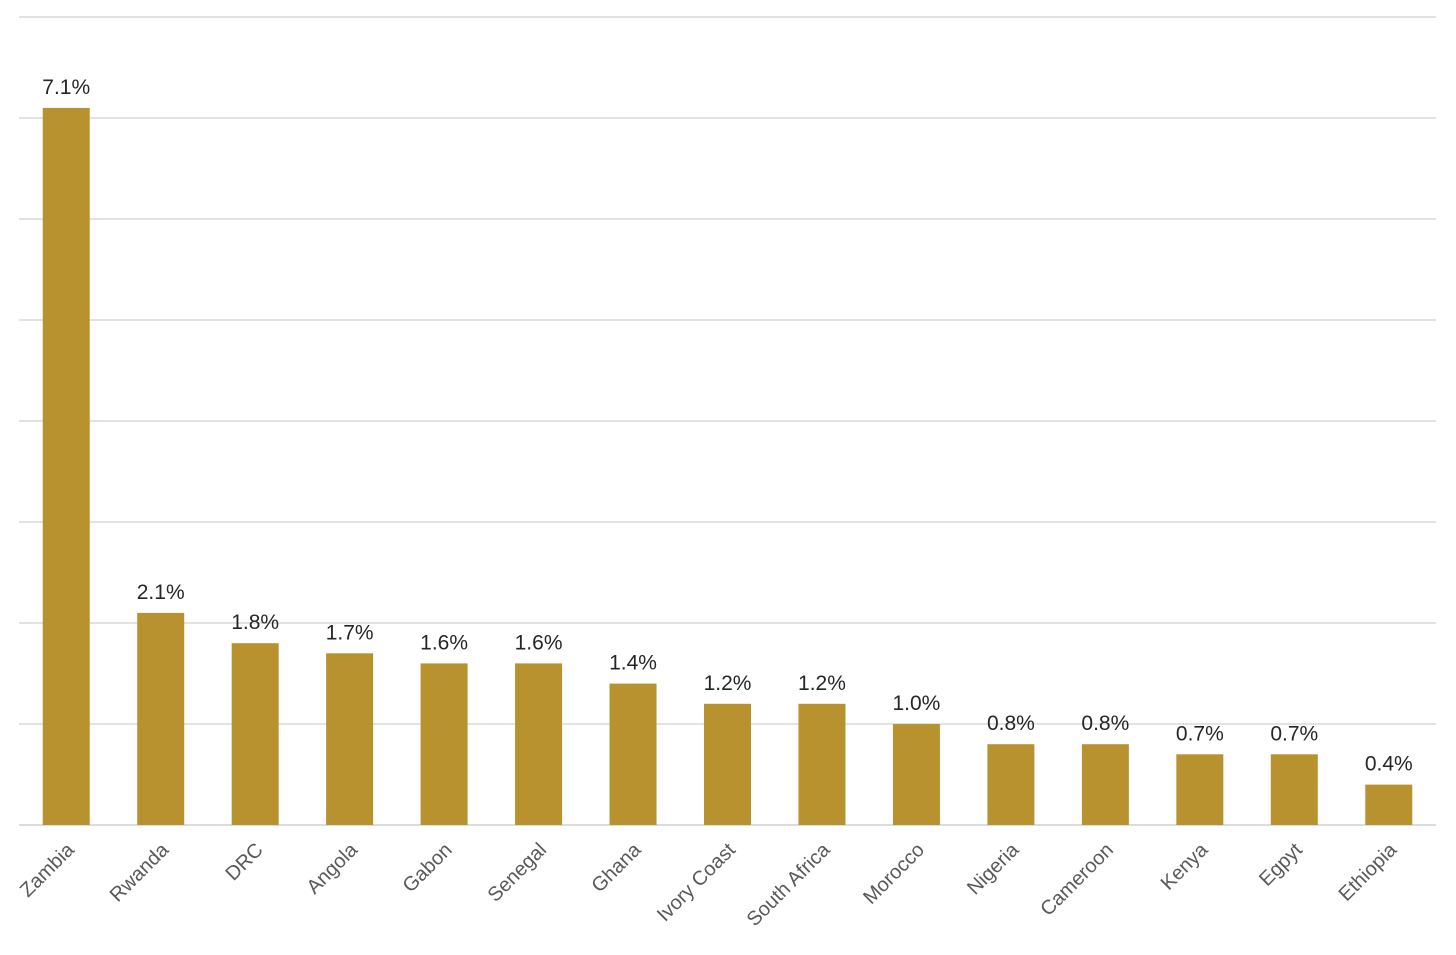 Image resolution: width=1456 pixels, height=955 pixels. Describe the element at coordinates (66, 87) in the screenshot. I see `data-label: 7.1%` at that location.